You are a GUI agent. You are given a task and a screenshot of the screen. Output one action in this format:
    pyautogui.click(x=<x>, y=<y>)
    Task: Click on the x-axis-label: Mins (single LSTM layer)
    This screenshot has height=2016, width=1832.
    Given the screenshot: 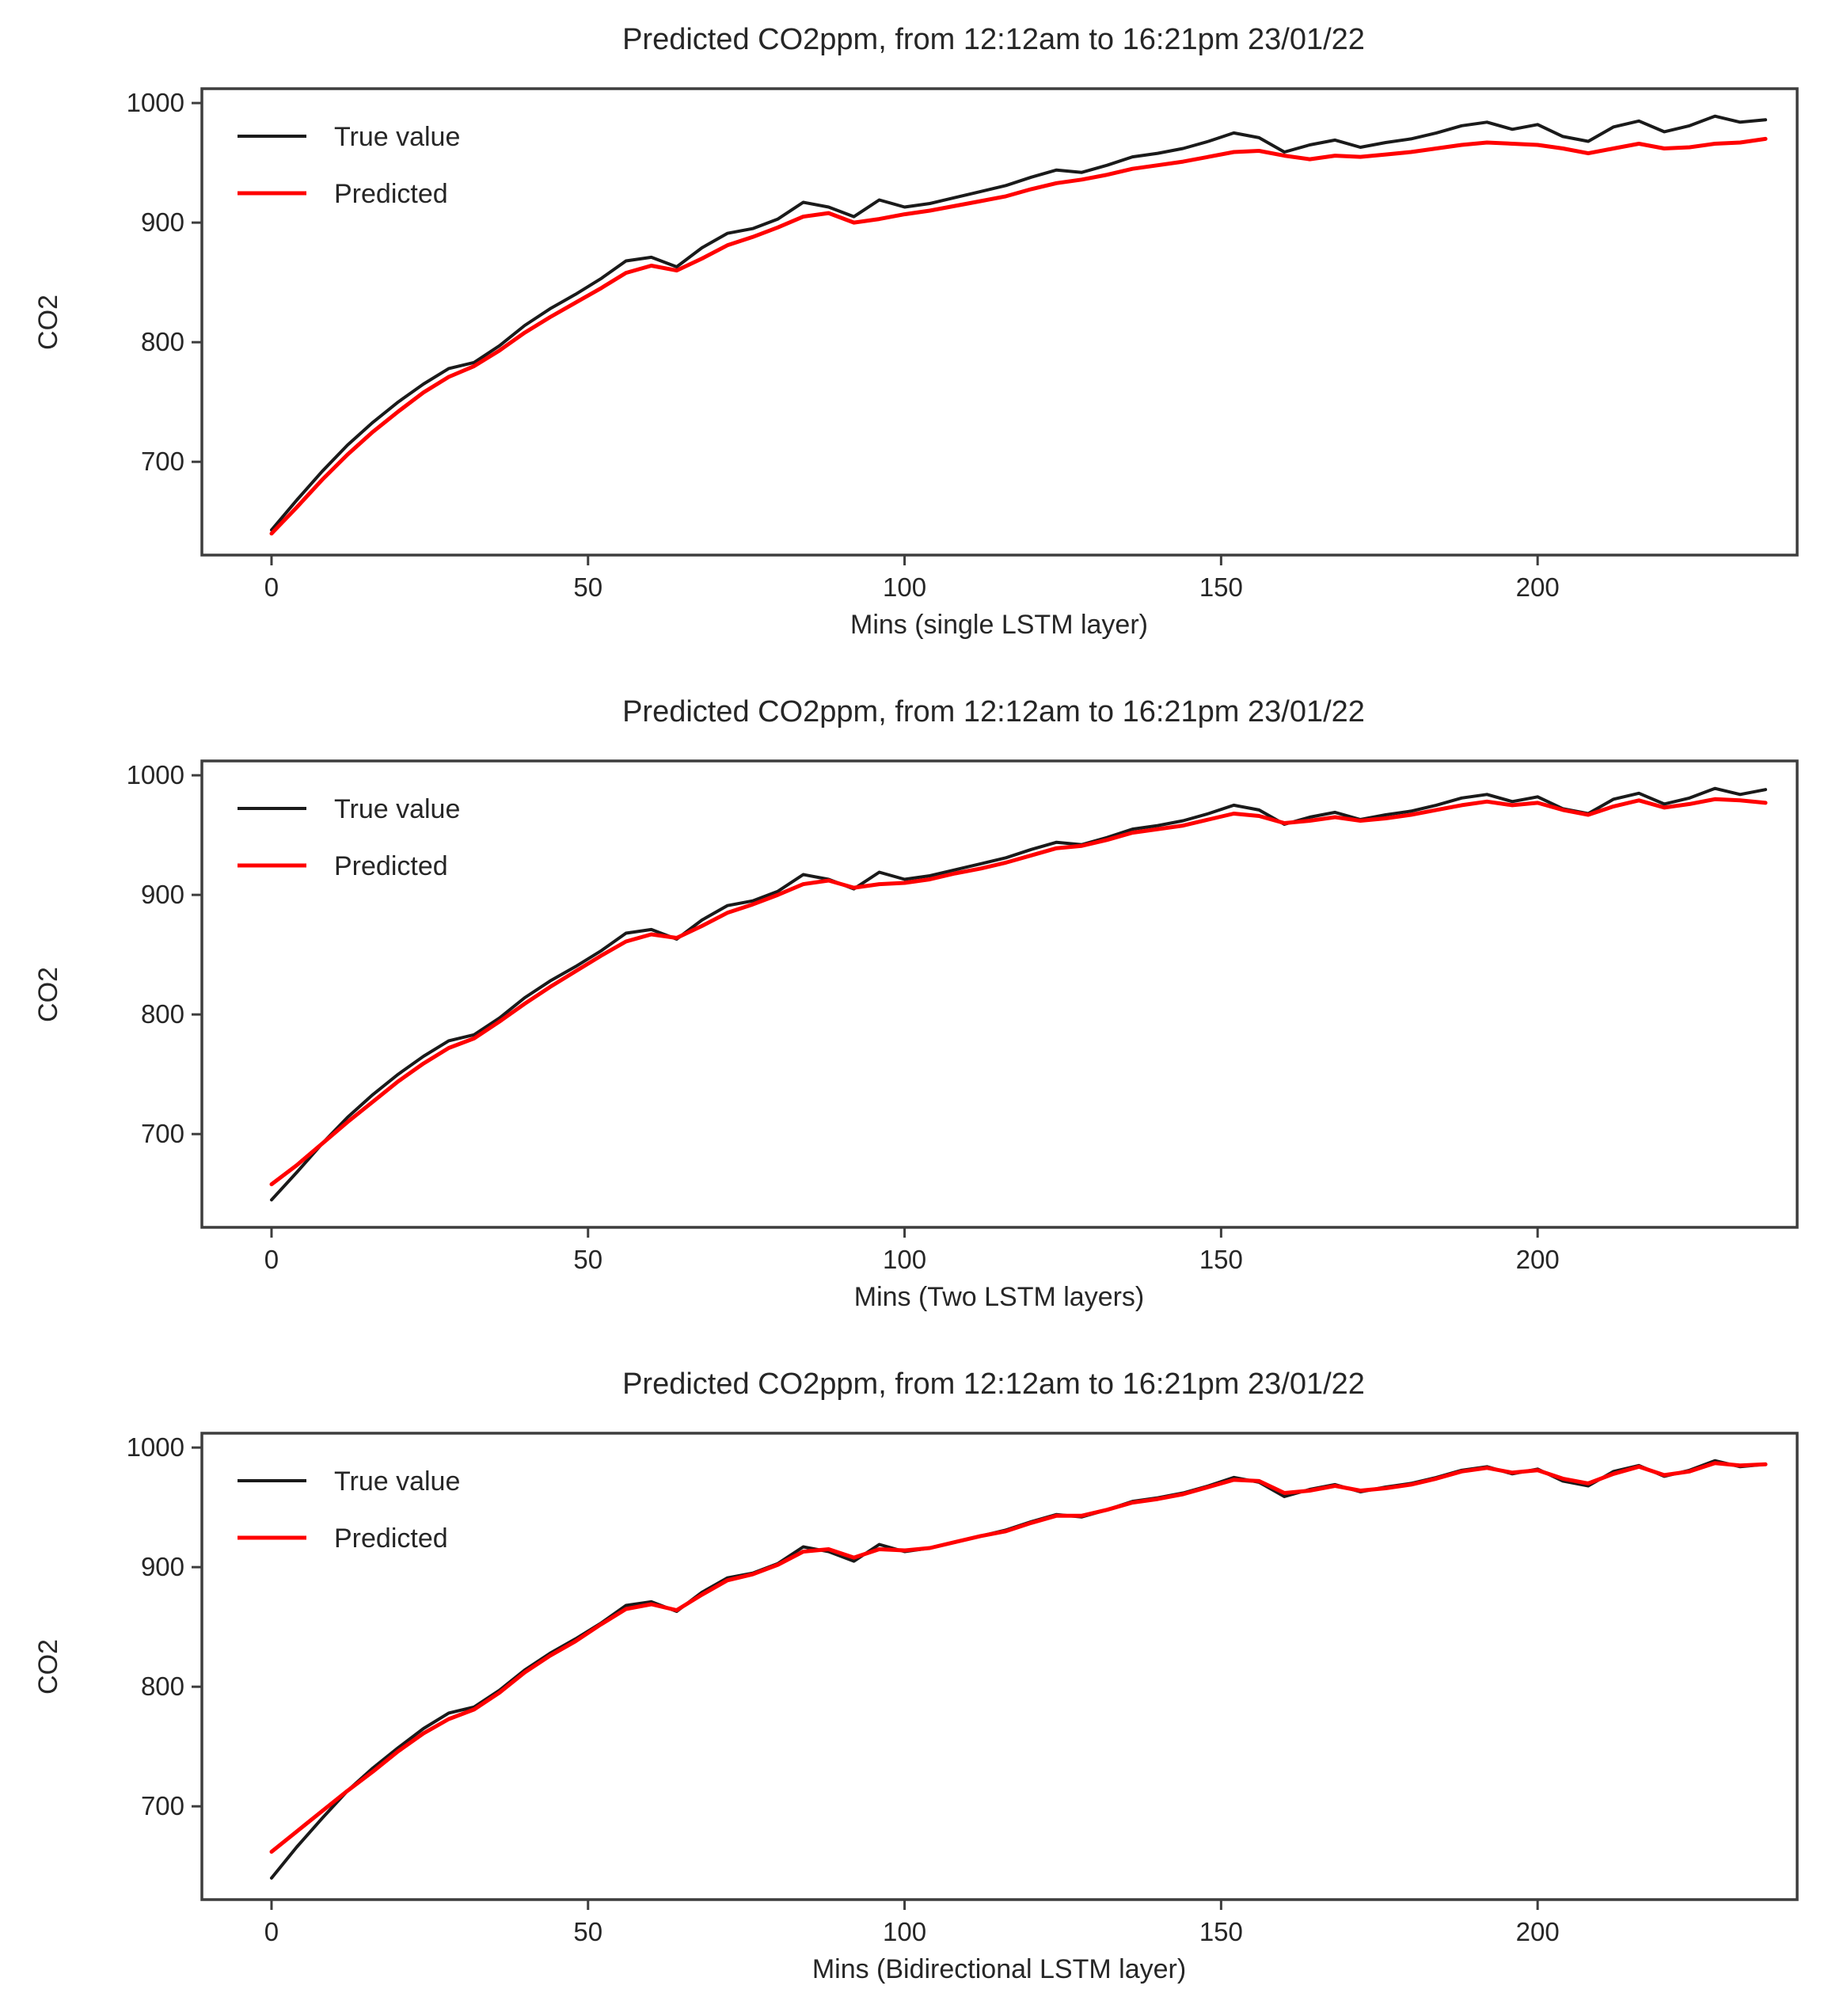 What is the action you would take?
    pyautogui.click(x=999, y=625)
    